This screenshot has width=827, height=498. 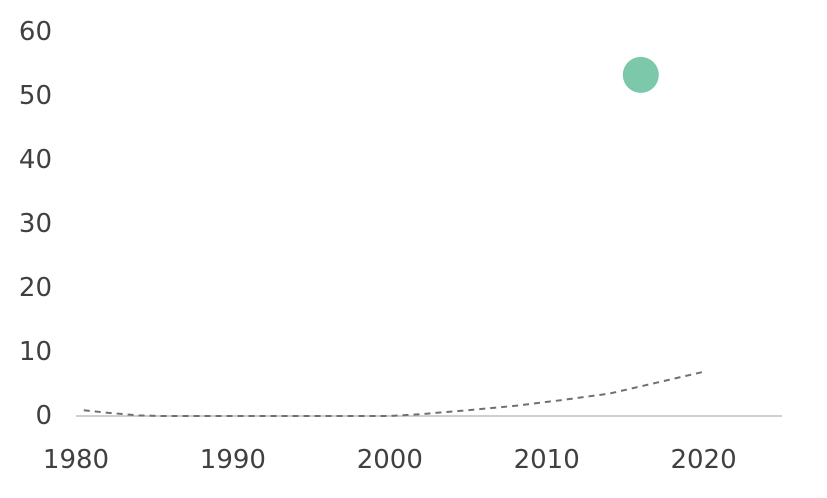 What do you see at coordinates (35, 288) in the screenshot?
I see `y-tick-label: 20` at bounding box center [35, 288].